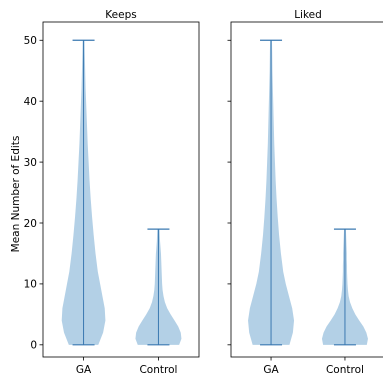 The height and width of the screenshot is (375, 383). I want to click on y-axis-label: Mean Number of Edits, so click(16, 194).